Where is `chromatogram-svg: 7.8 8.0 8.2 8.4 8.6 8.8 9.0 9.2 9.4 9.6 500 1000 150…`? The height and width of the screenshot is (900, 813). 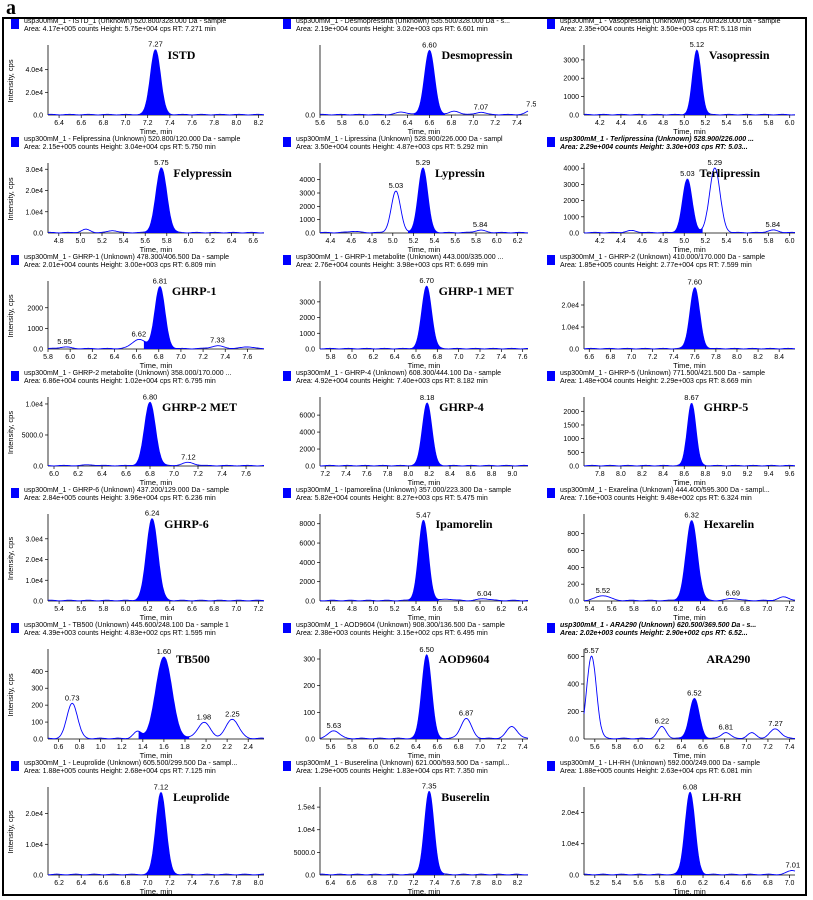 chromatogram-svg: 7.8 8.0 8.2 8.4 8.6 8.8 9.0 9.2 9.4 9.6 500 1000 150… is located at coordinates (679, 439).